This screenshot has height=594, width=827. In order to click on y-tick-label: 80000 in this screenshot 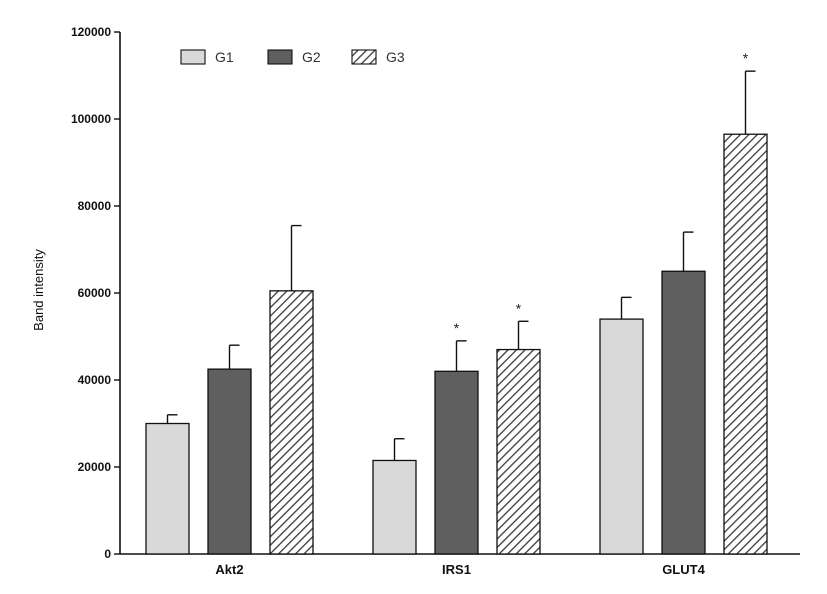, I will do `click(95, 206)`.